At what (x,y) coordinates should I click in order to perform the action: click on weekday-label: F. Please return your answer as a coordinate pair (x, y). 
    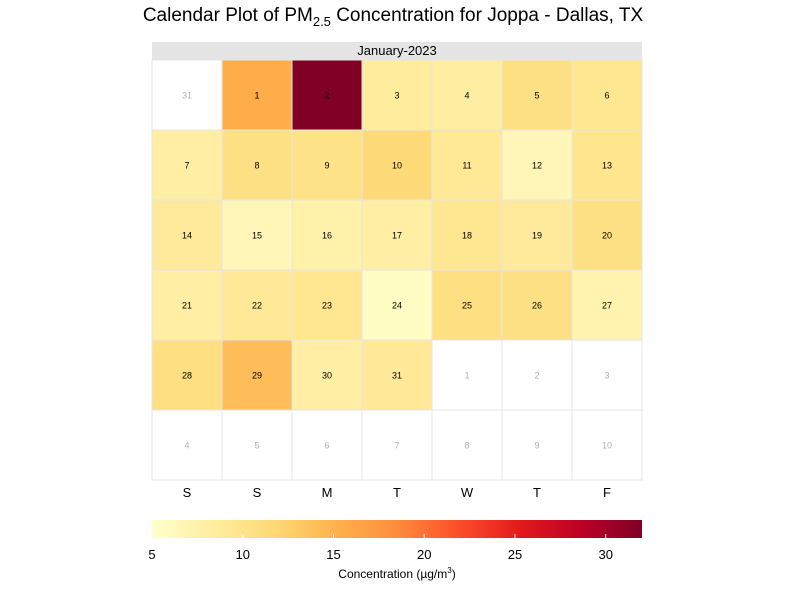
    Looking at the image, I should click on (607, 492).